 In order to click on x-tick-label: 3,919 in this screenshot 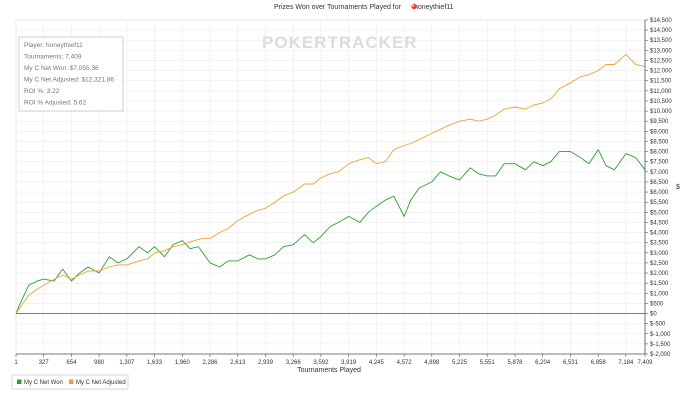, I will do `click(349, 363)`.